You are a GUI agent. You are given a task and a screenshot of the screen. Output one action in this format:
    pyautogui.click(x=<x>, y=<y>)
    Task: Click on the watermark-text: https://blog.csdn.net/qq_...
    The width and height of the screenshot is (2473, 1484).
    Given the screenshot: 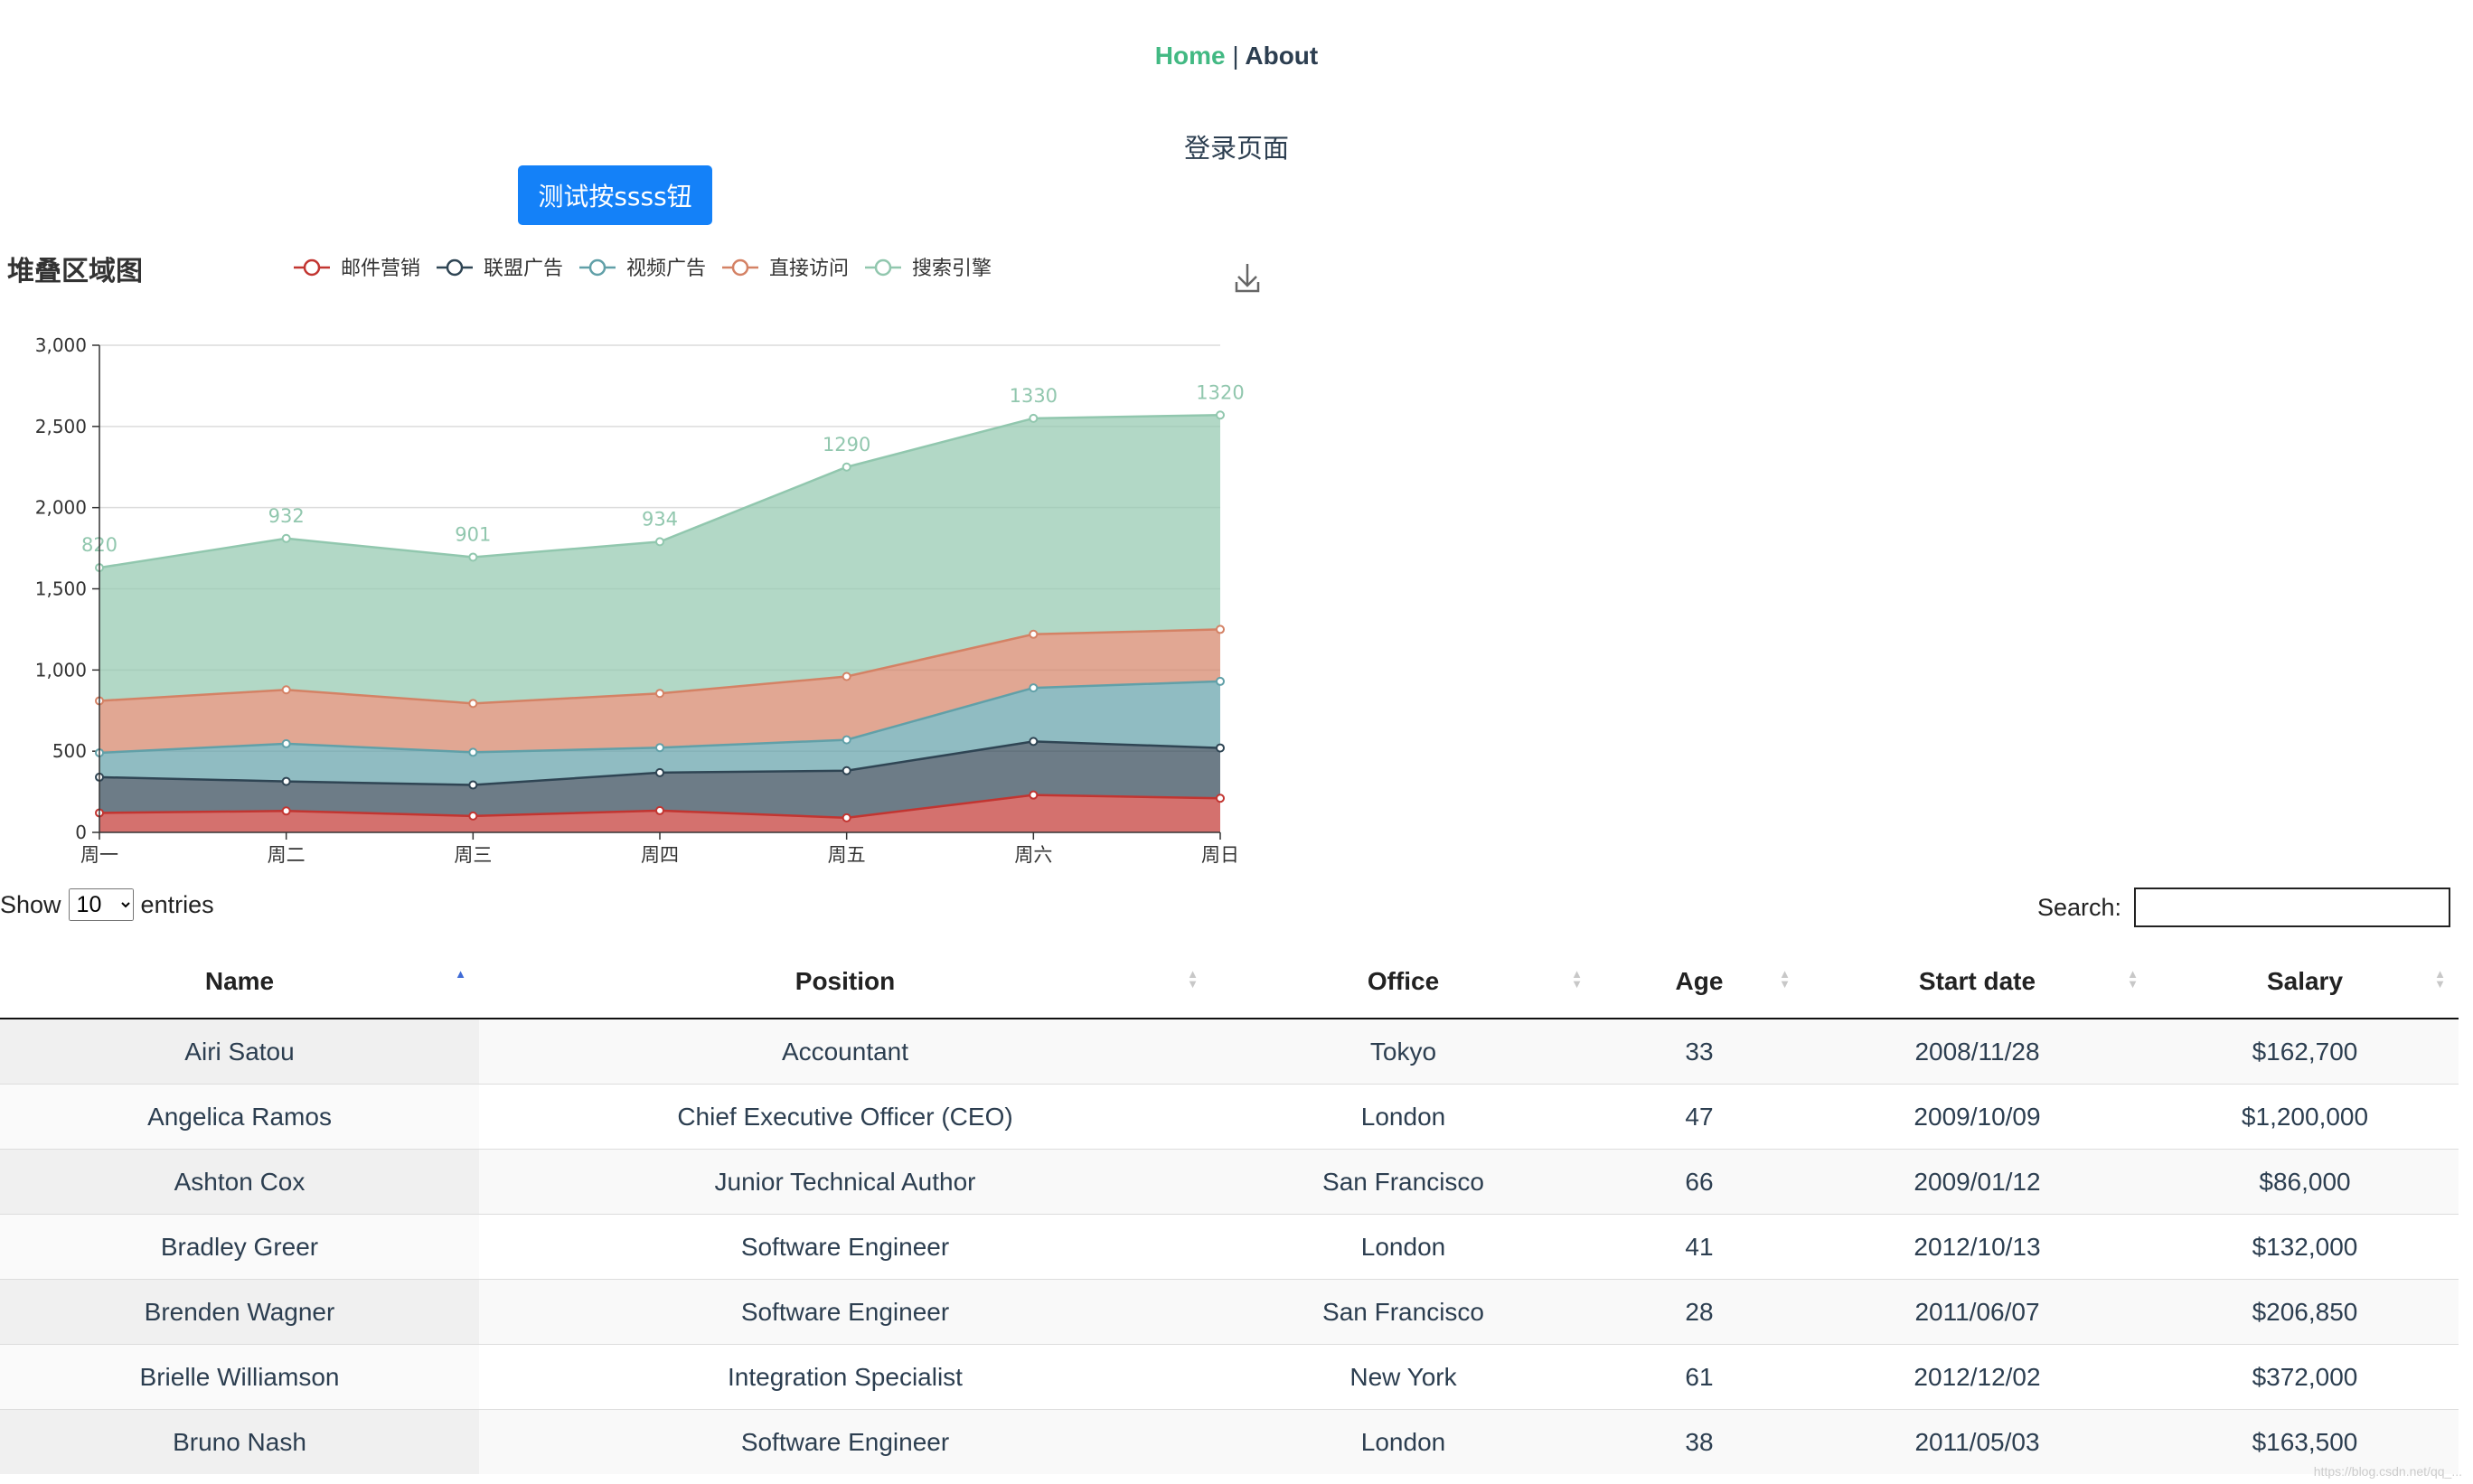 What is the action you would take?
    pyautogui.click(x=2387, y=1472)
    